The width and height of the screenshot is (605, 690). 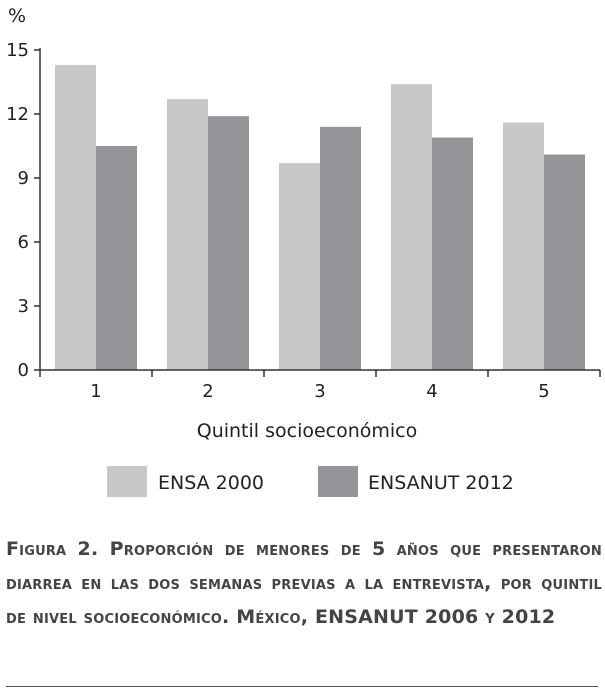 What do you see at coordinates (338, 481) in the screenshot?
I see `legend-swatch-ensanut-2012` at bounding box center [338, 481].